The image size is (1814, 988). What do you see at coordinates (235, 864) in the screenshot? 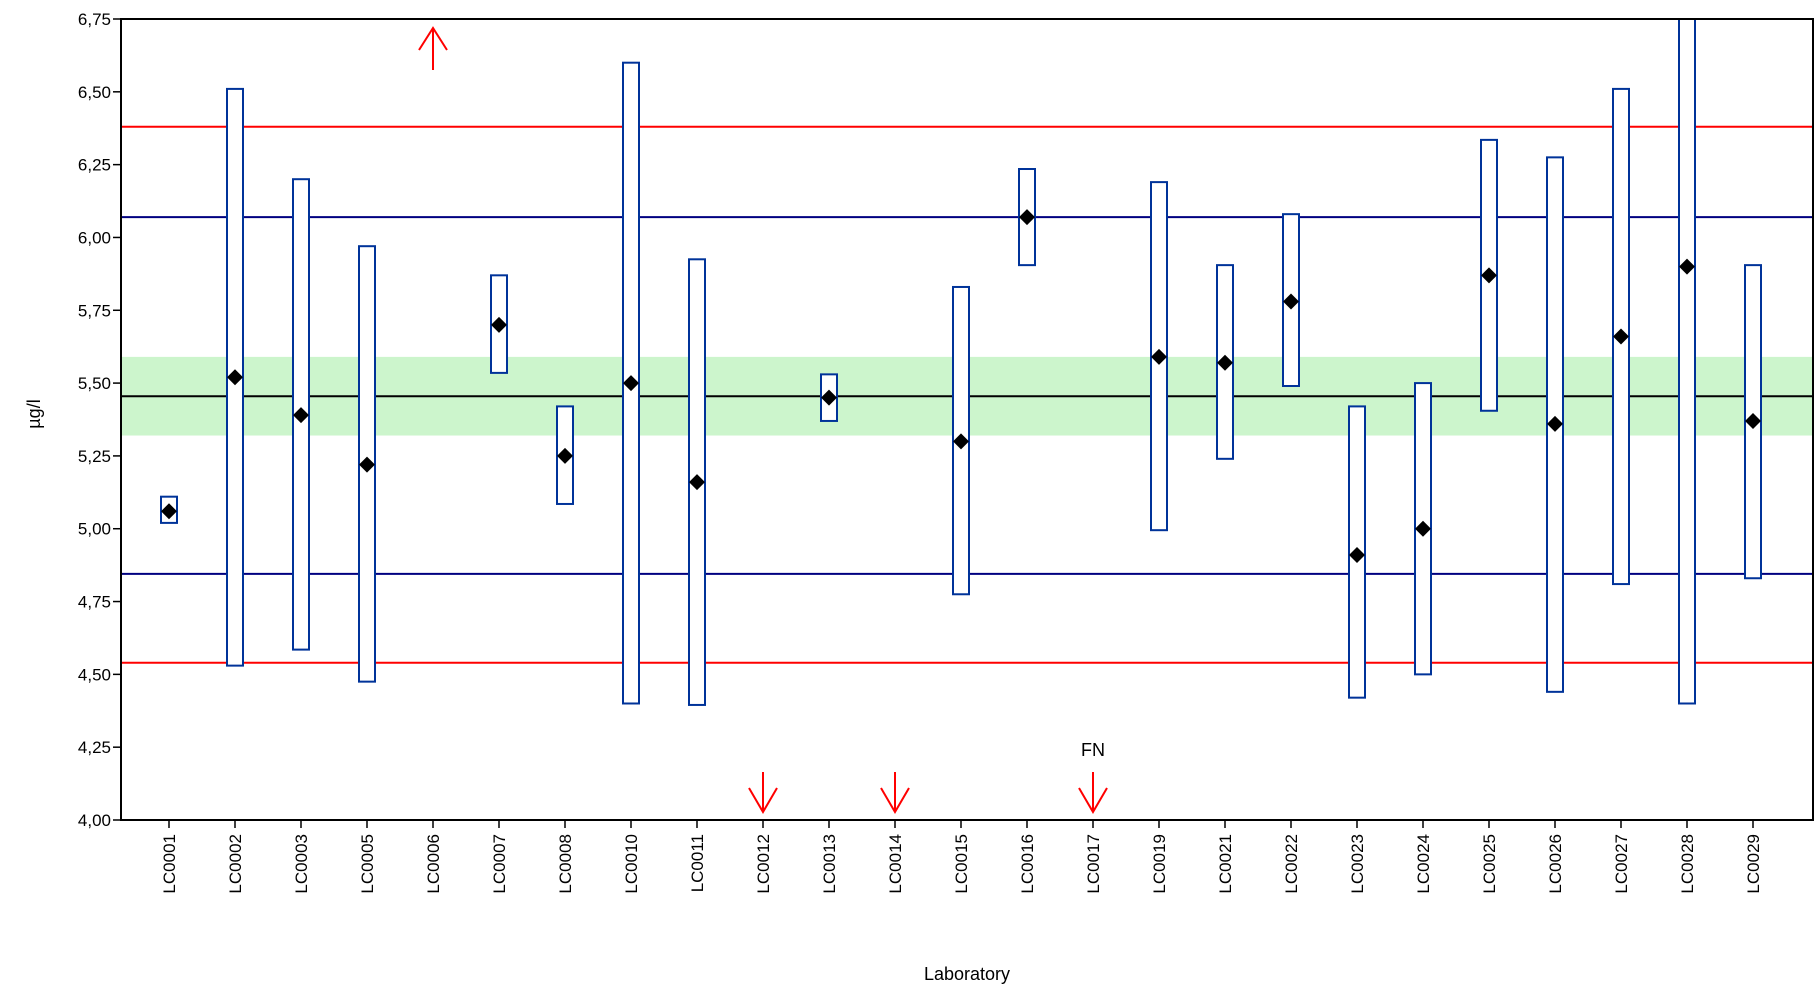
I see `x-tick-label-LC0002: LC0002` at bounding box center [235, 864].